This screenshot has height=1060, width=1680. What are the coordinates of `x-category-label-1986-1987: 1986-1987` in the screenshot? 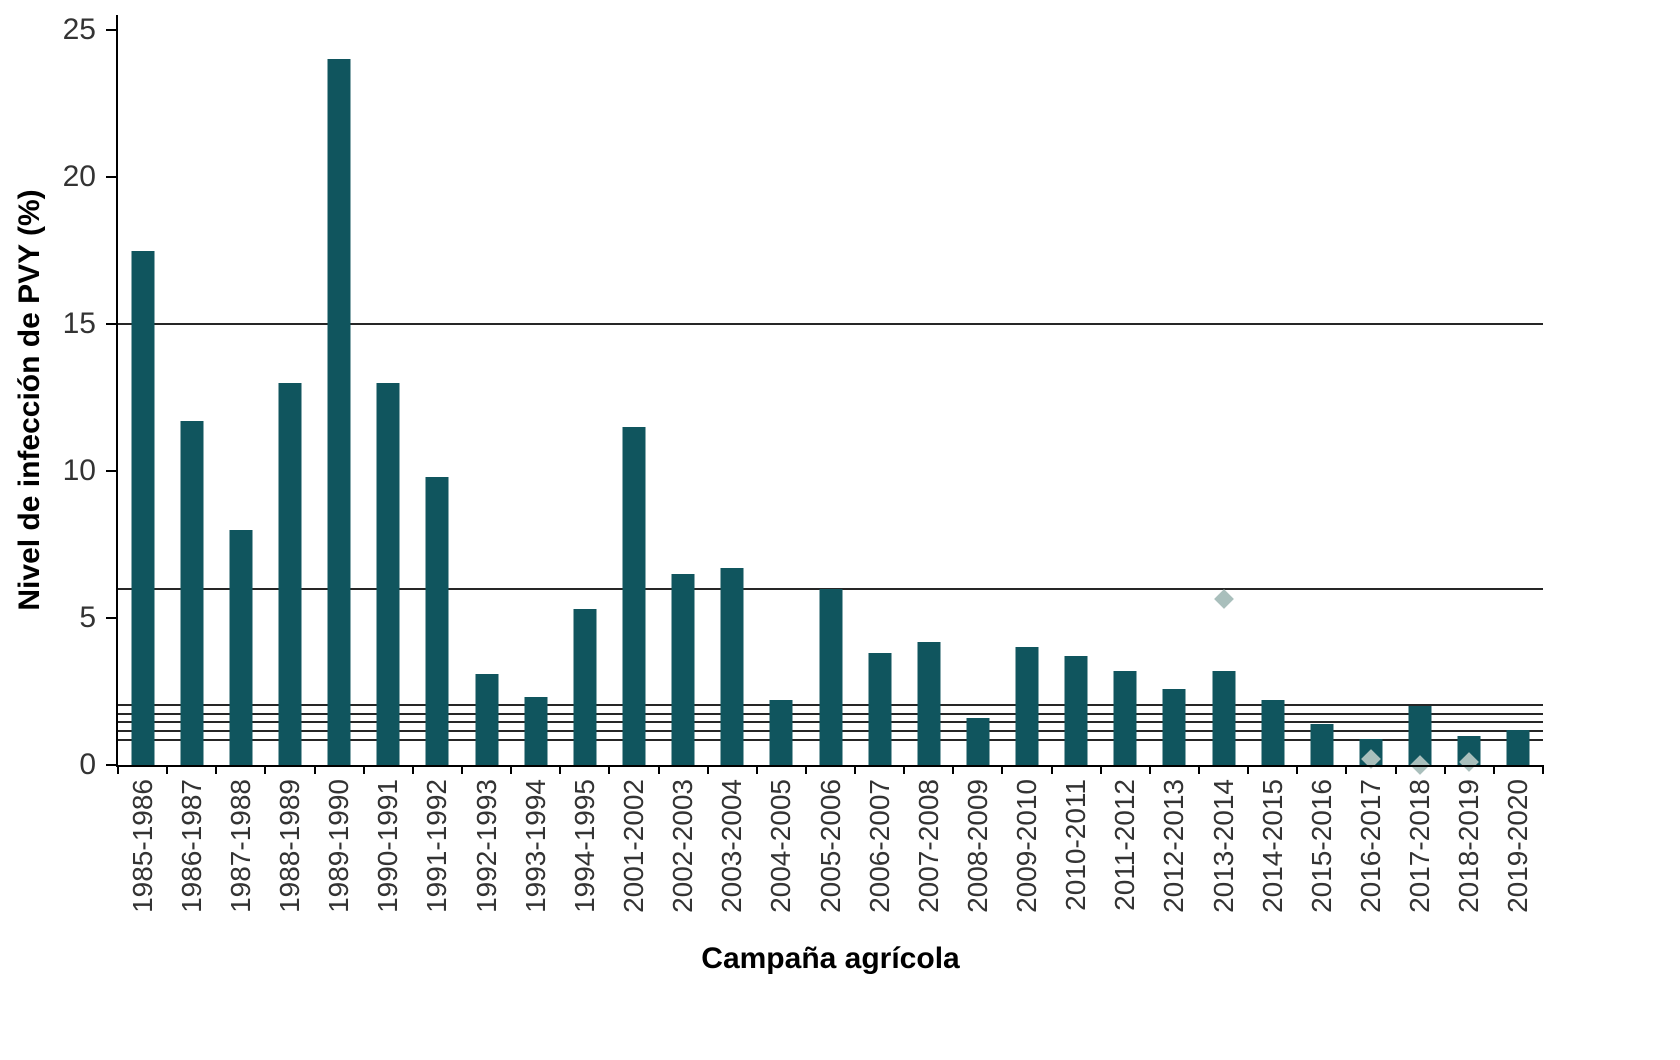 It's located at (191, 846).